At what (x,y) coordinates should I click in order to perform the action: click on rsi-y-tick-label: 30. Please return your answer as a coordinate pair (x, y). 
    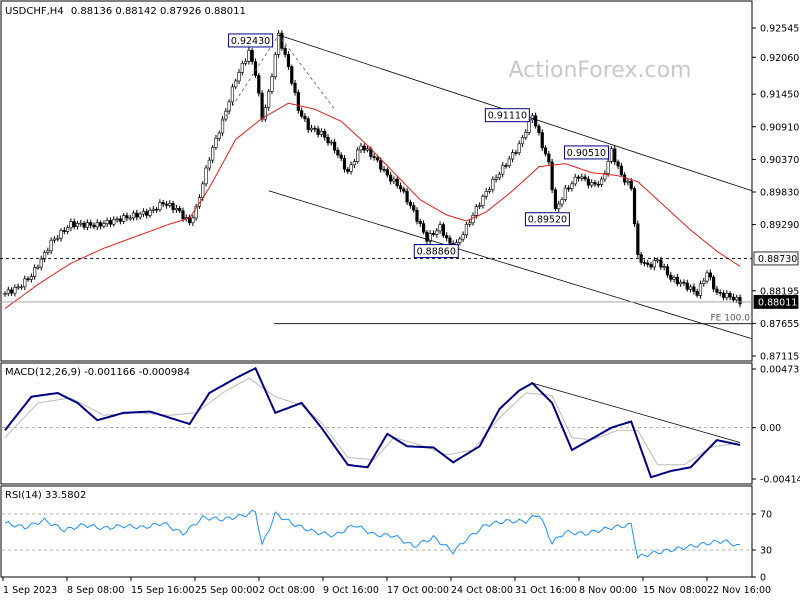
    Looking at the image, I should click on (766, 551).